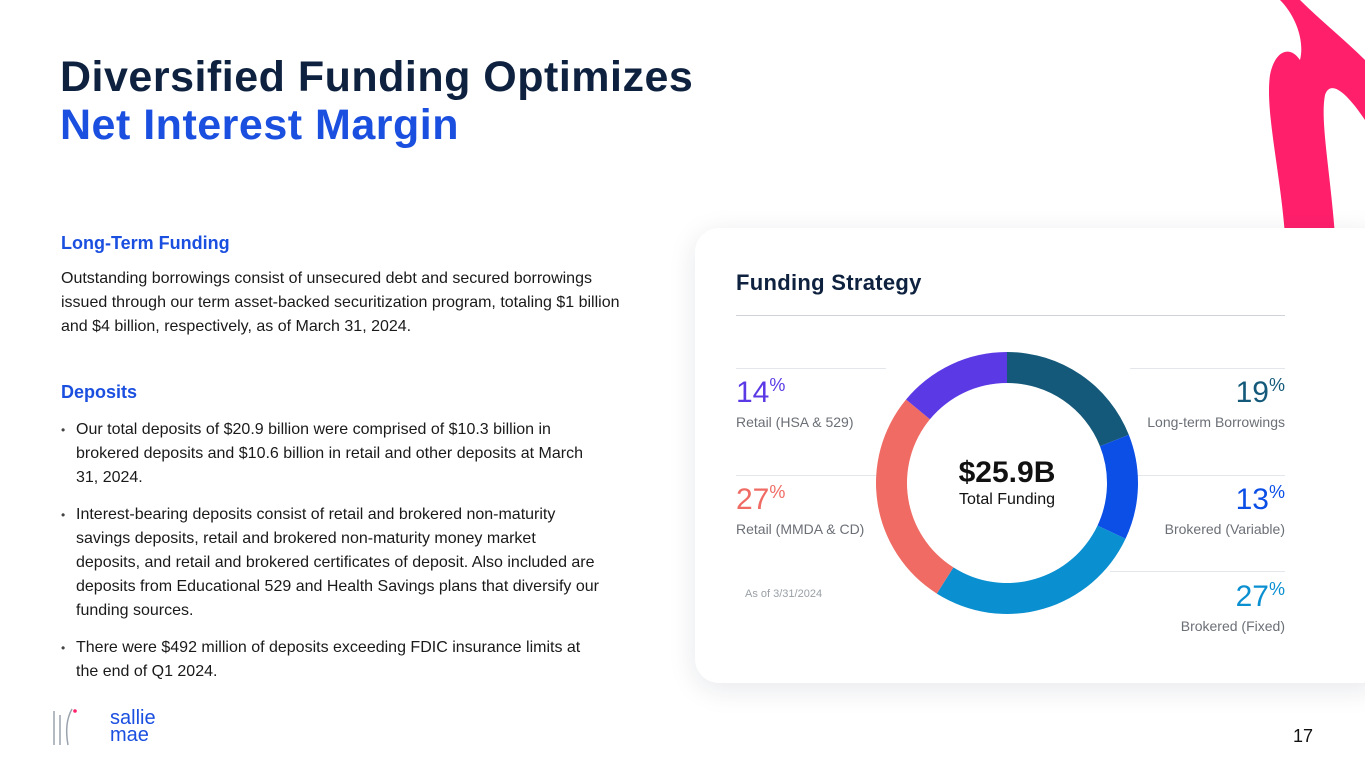 The image size is (1365, 768). Describe the element at coordinates (784, 594) in the screenshot. I see `as-of-note: As of 3/31/2024` at that location.